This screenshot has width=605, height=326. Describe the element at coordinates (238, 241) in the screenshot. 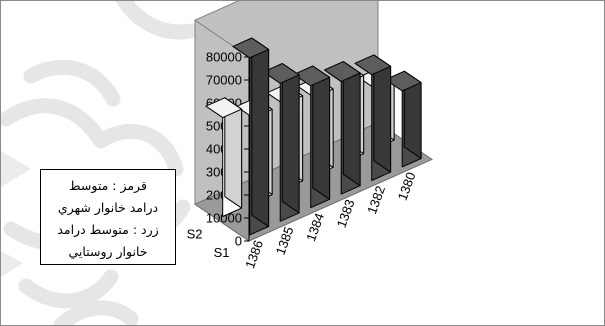

I see `value-tick-label: 0` at that location.